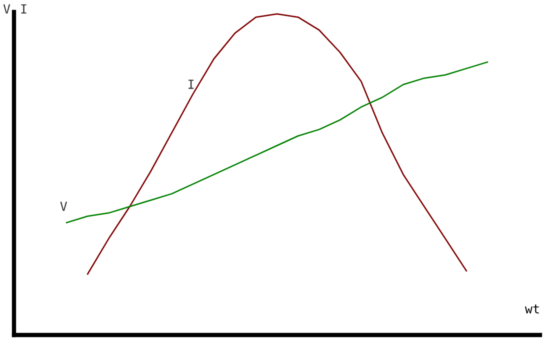  I want to click on text: V, so click(6, 9).